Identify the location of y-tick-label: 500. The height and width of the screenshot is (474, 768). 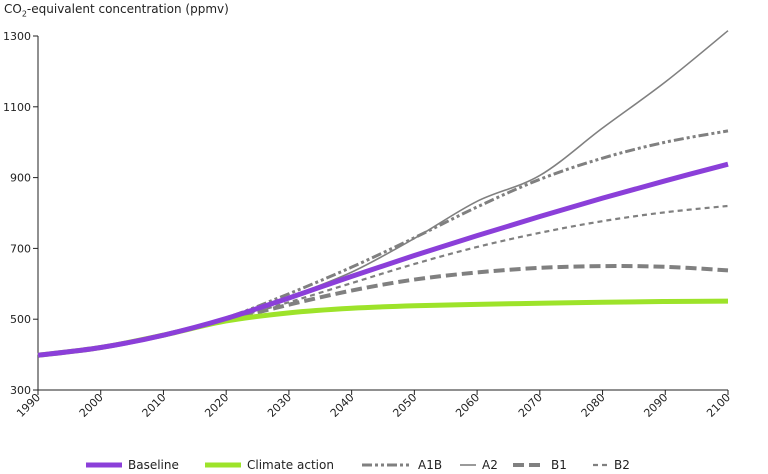
(20, 319).